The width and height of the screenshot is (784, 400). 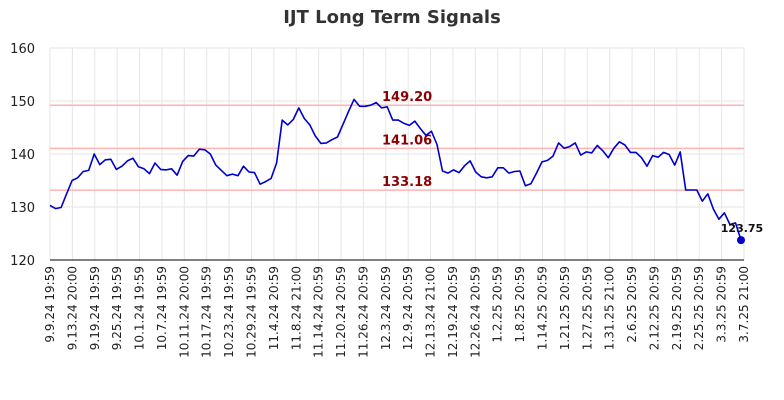 I want to click on x-tick-label: 1.2.25 20:59, so click(x=498, y=304).